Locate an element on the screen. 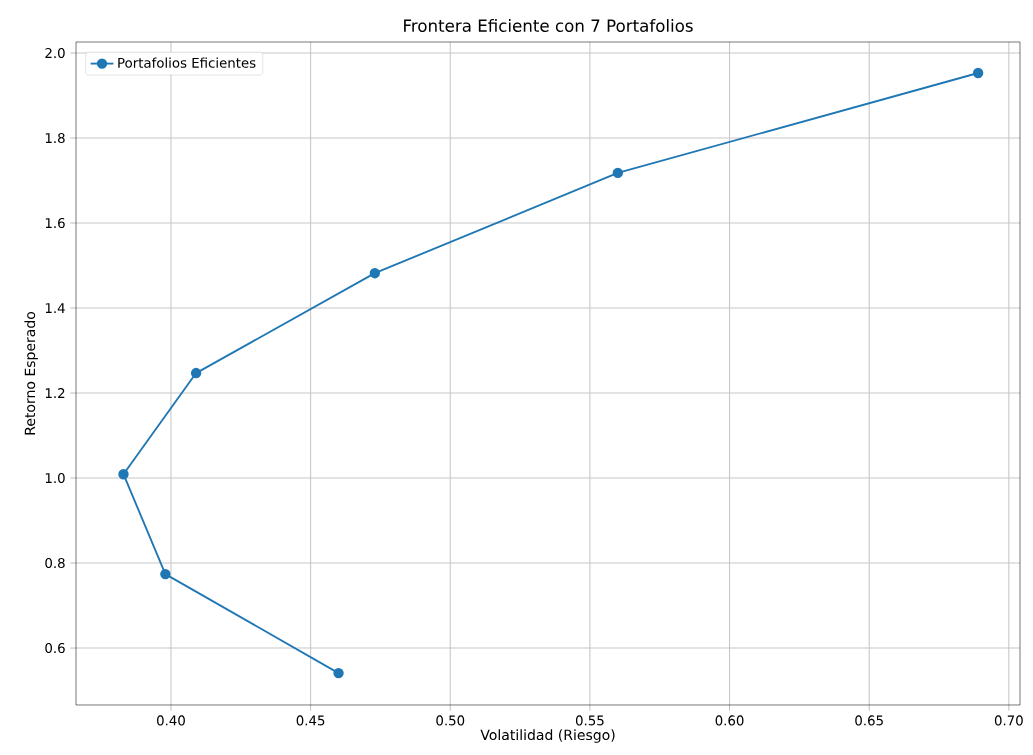  y-tick-label: 1.8 is located at coordinates (55, 138).